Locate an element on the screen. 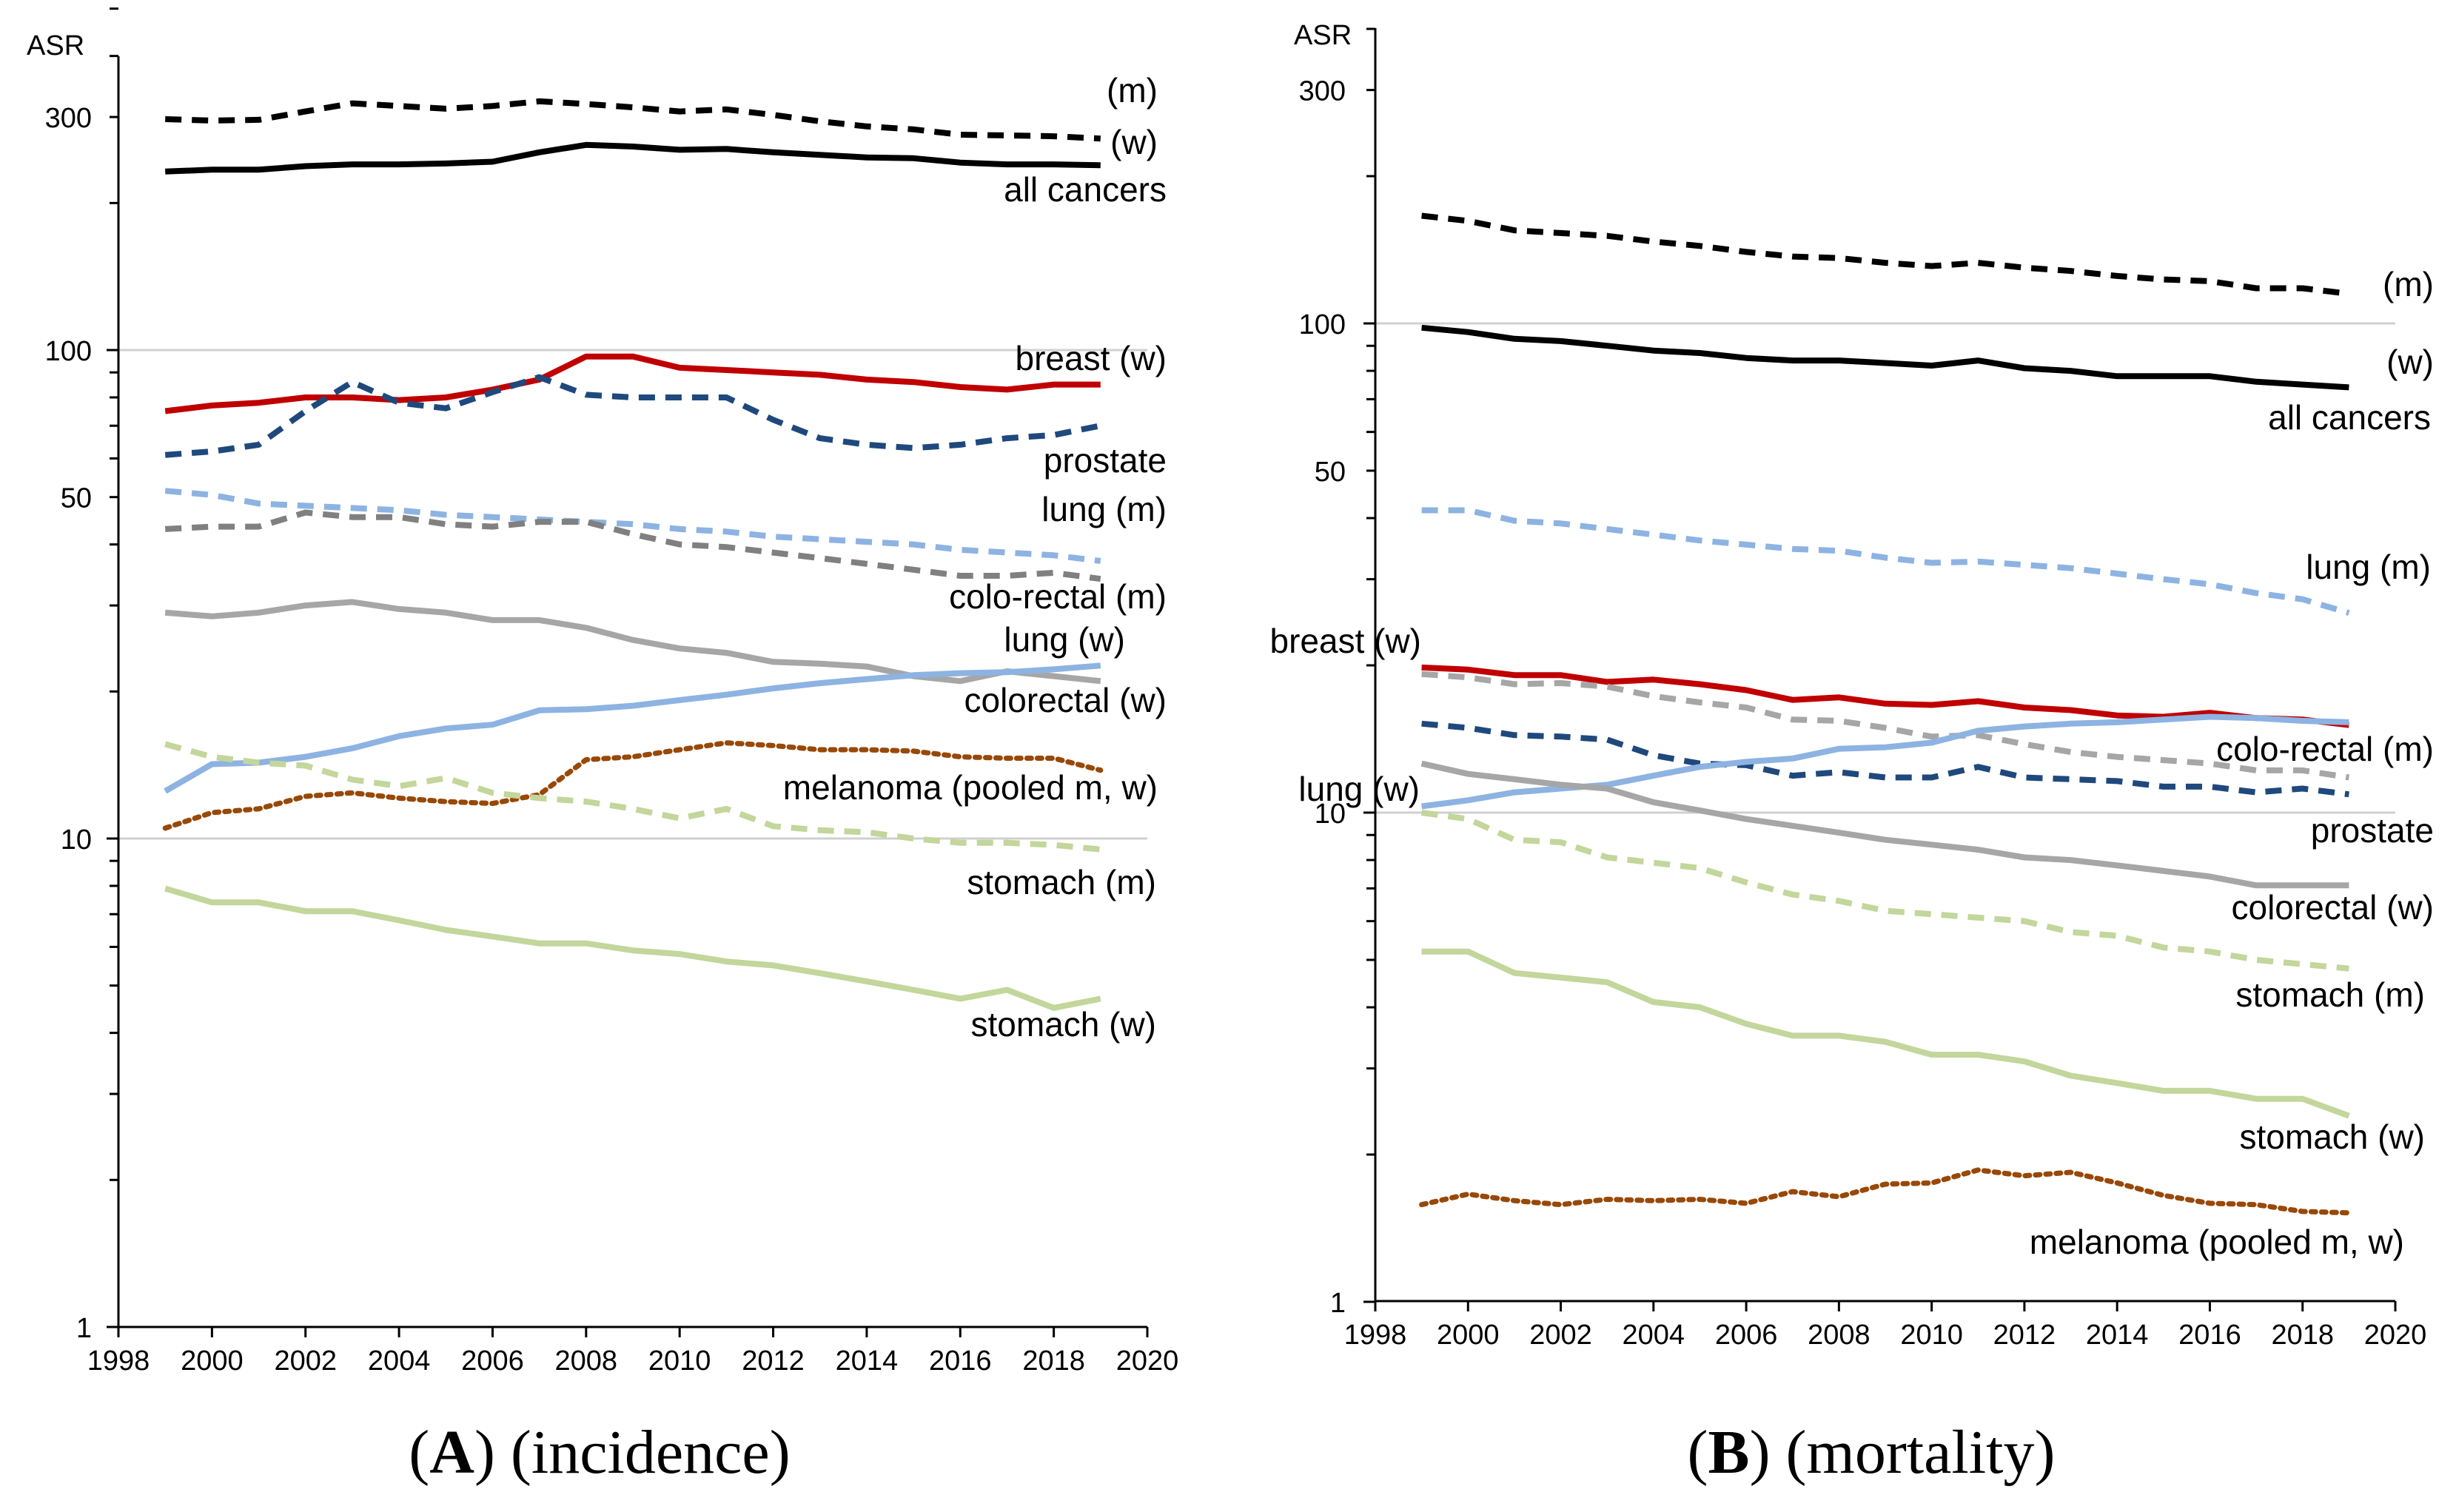  panel-caption: (A) (incidence) is located at coordinates (599, 1452).